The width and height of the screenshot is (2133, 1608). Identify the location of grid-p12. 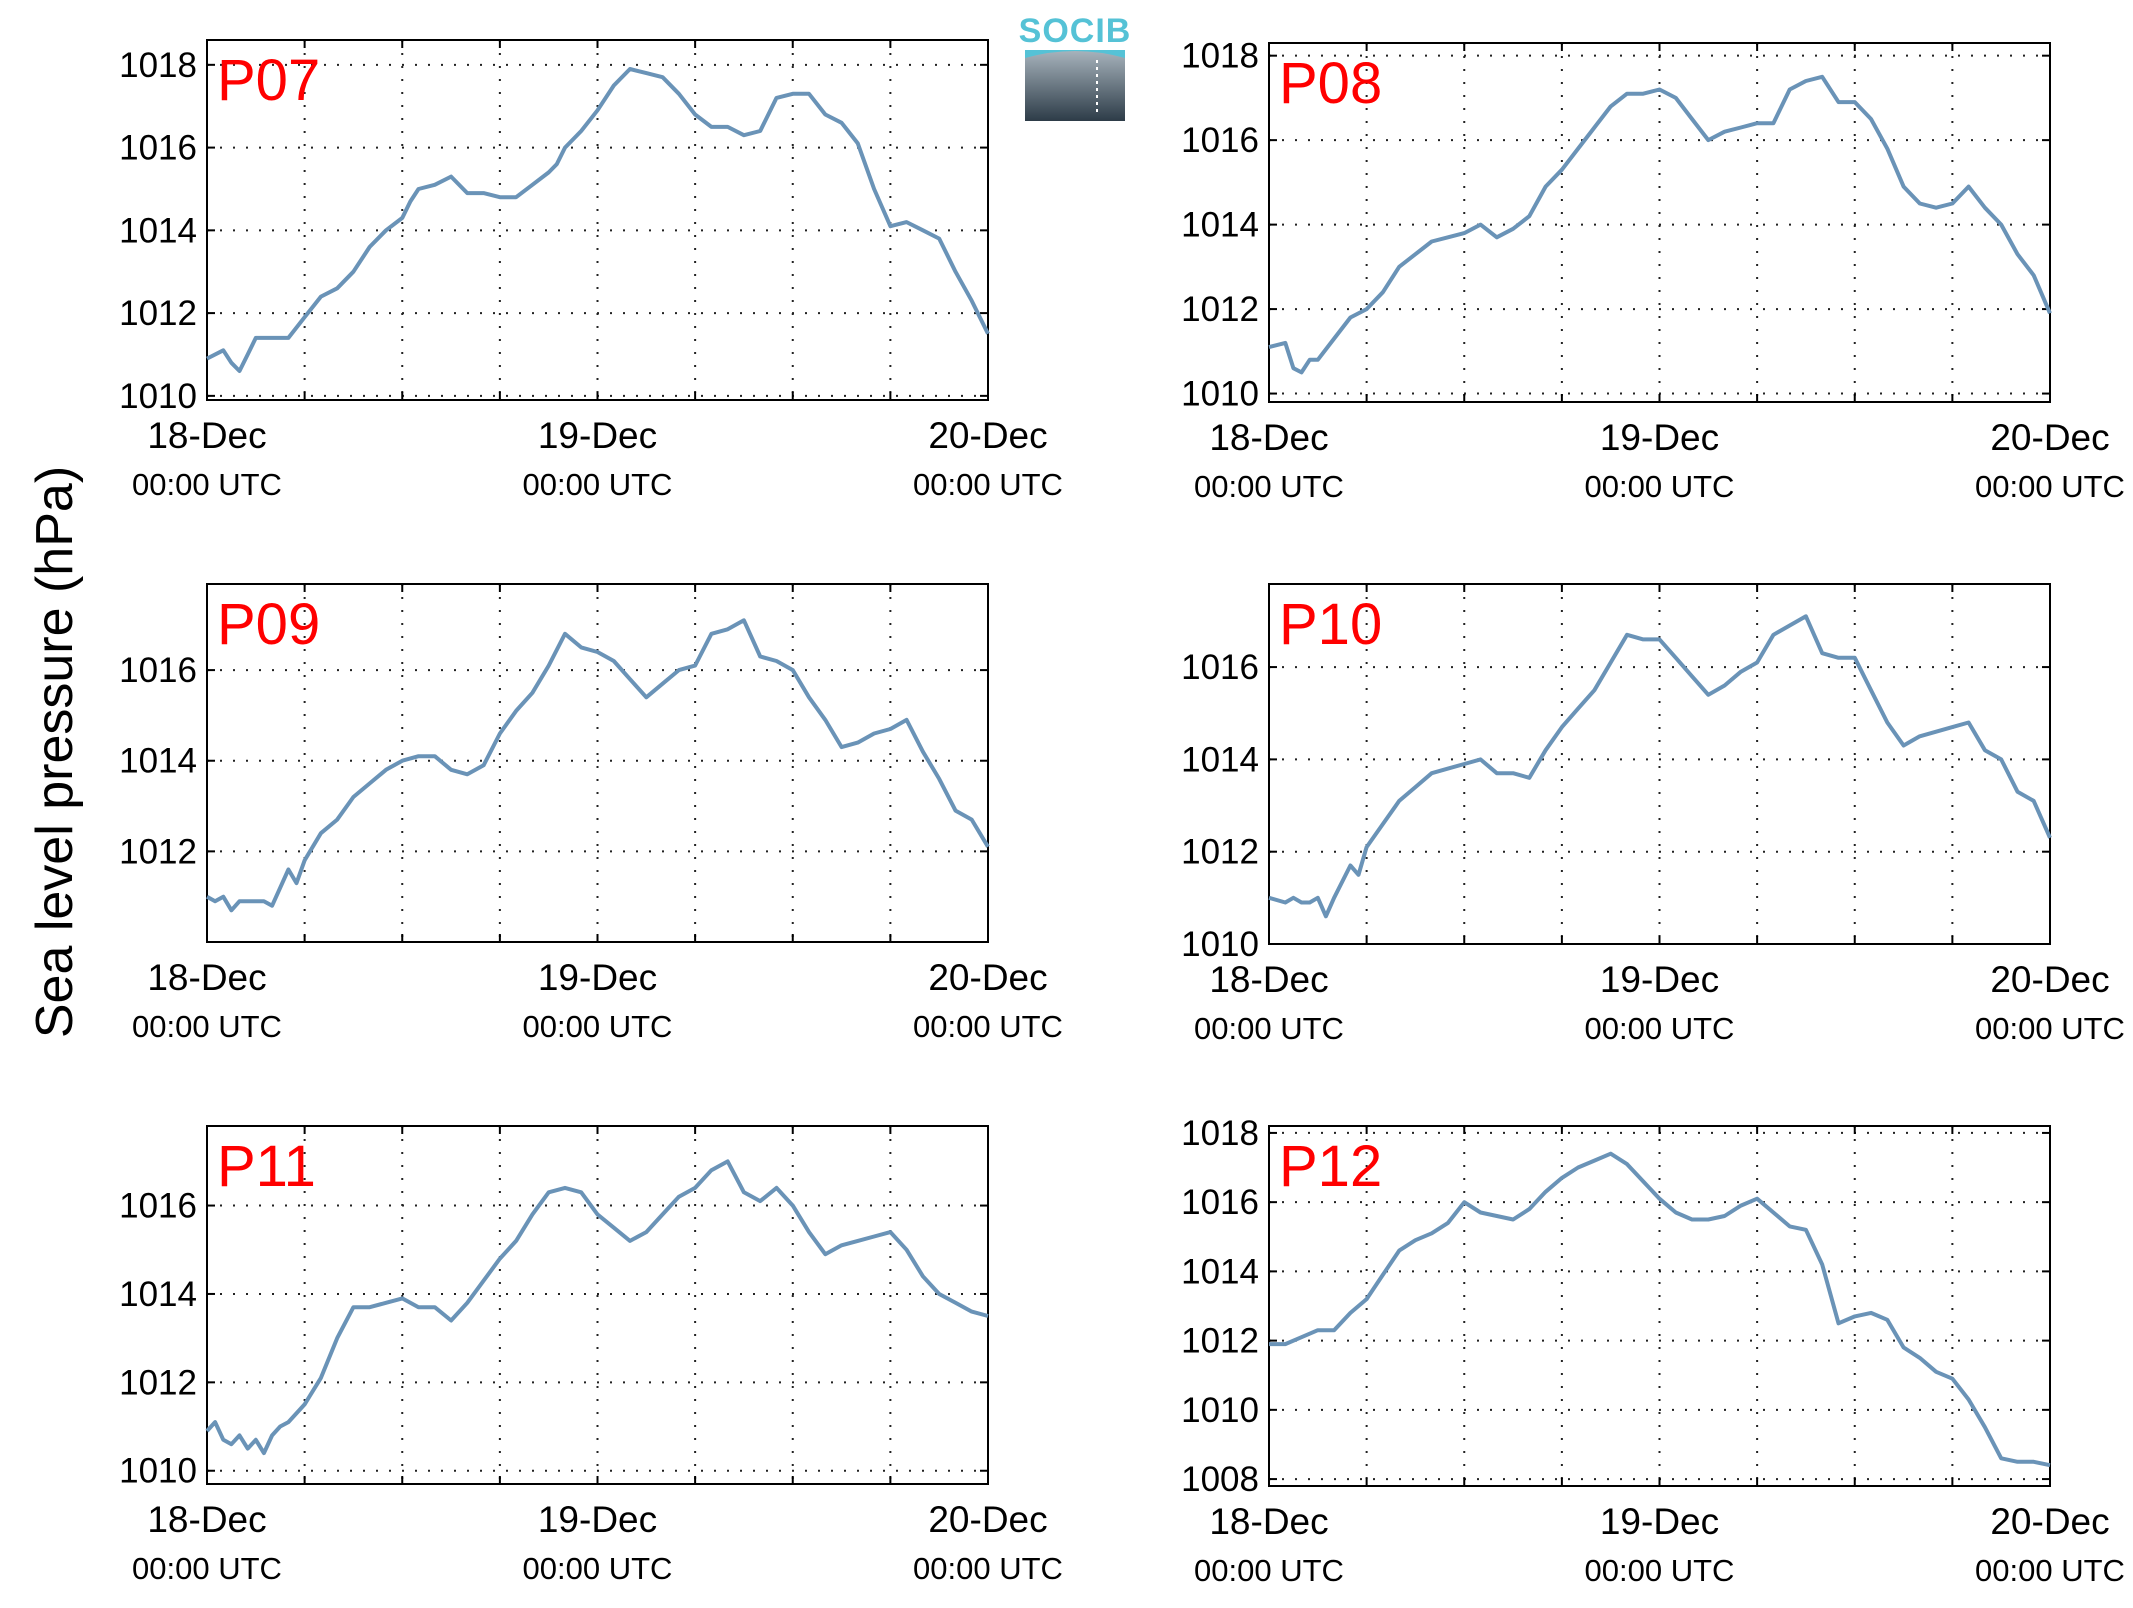
(1659, 1306).